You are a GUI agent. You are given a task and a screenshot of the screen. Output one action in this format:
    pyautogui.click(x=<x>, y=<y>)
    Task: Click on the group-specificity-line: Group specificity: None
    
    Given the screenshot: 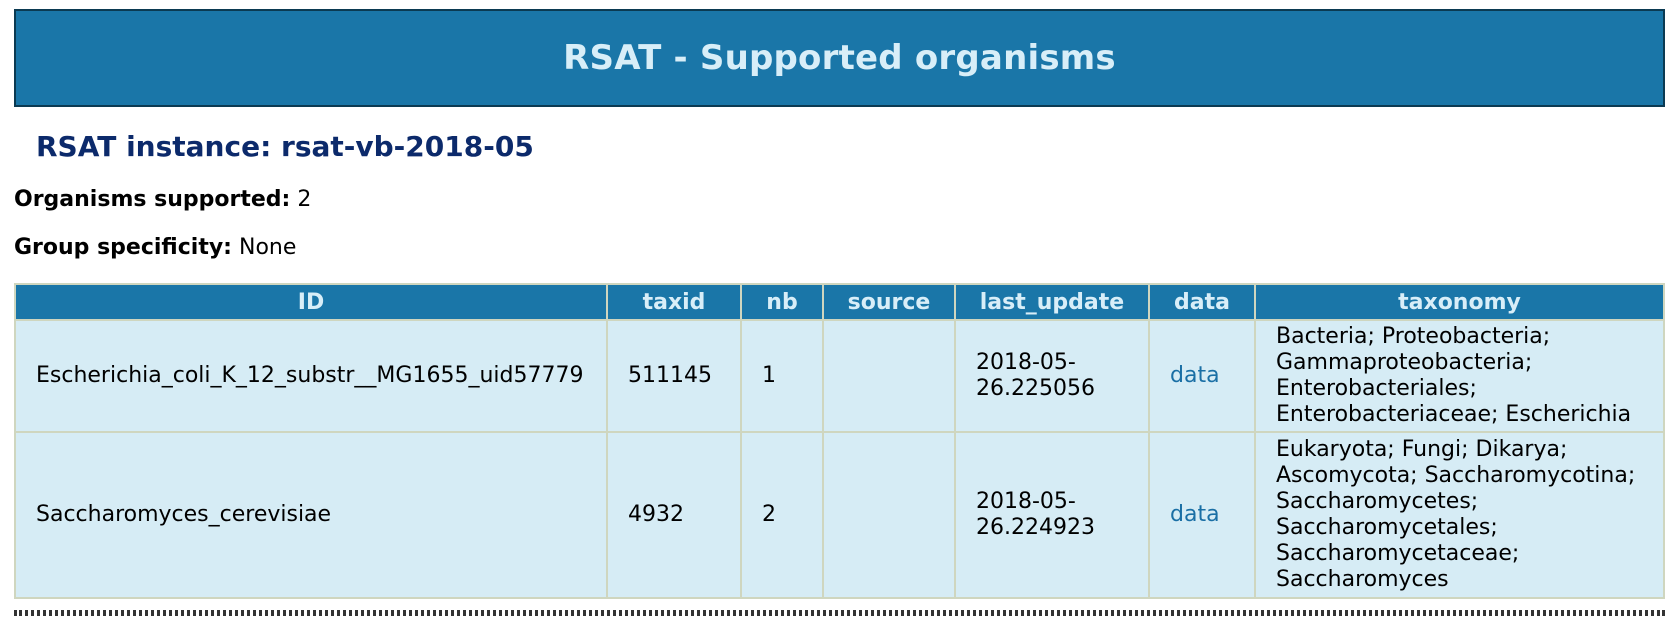 What is the action you would take?
    pyautogui.click(x=155, y=247)
    